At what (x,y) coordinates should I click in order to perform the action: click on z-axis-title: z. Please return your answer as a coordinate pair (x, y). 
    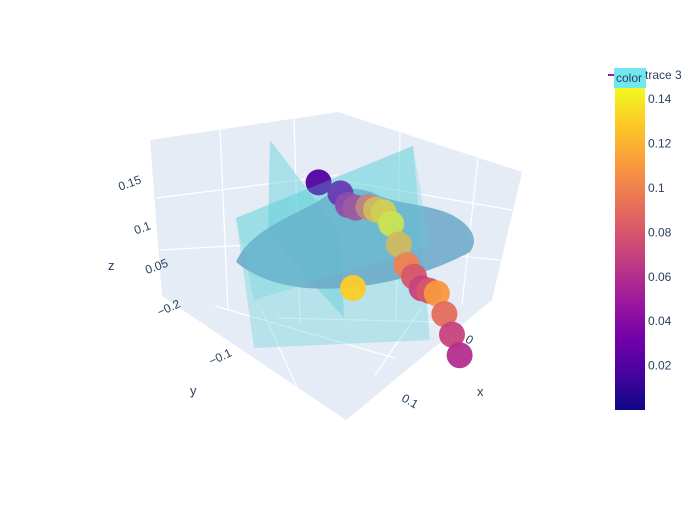
    Looking at the image, I should click on (111, 265).